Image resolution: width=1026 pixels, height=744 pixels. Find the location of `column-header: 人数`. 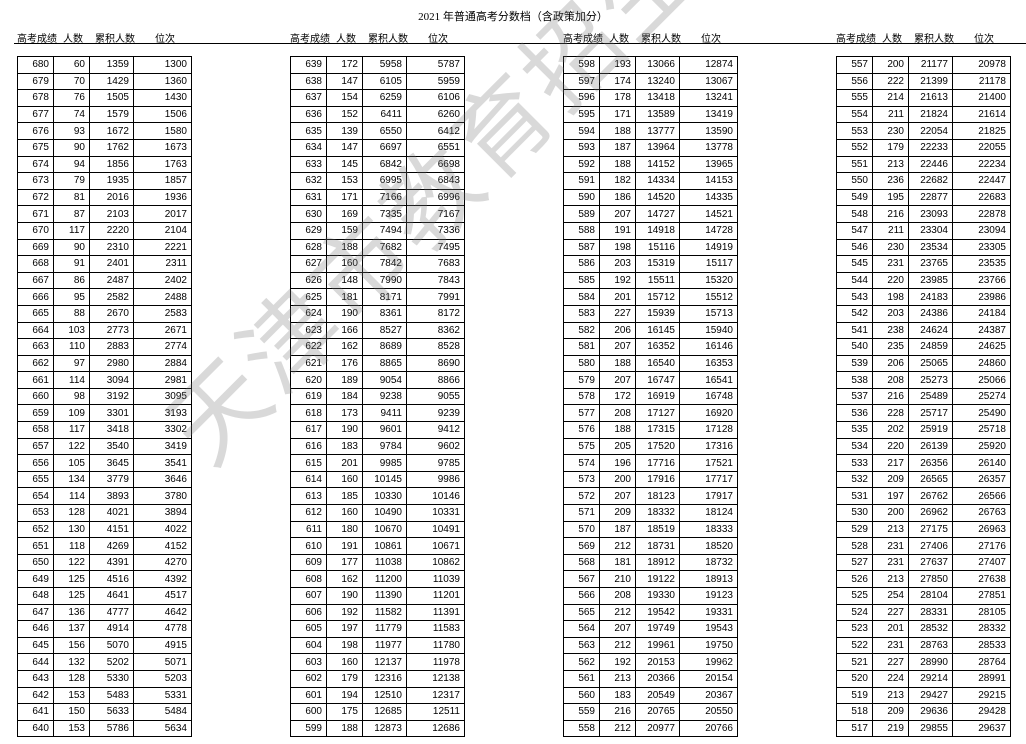

column-header: 人数 is located at coordinates (346, 39).